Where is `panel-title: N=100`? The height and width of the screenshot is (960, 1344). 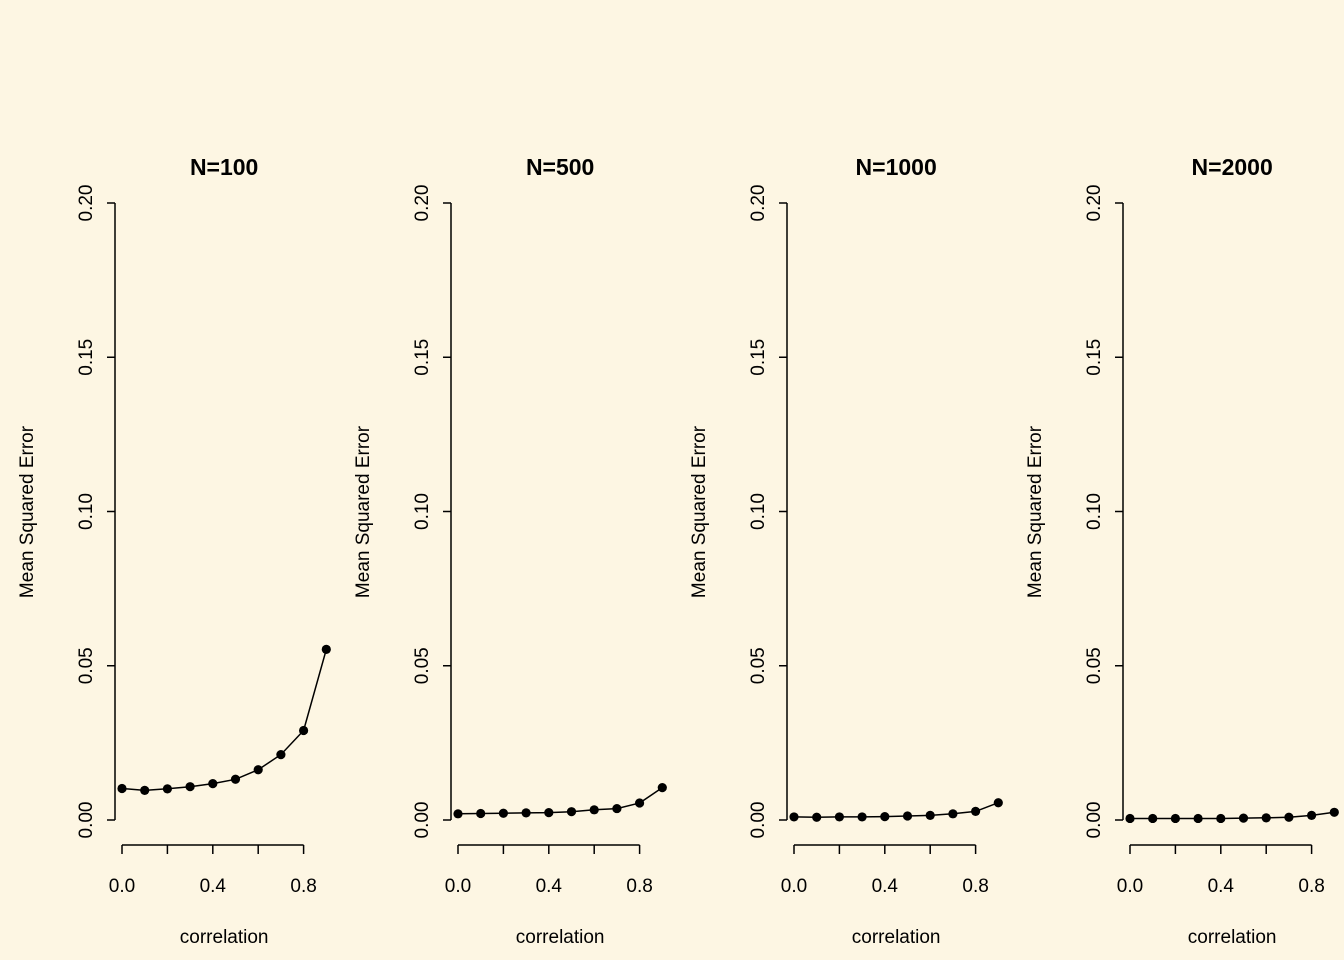 panel-title: N=100 is located at coordinates (224, 167).